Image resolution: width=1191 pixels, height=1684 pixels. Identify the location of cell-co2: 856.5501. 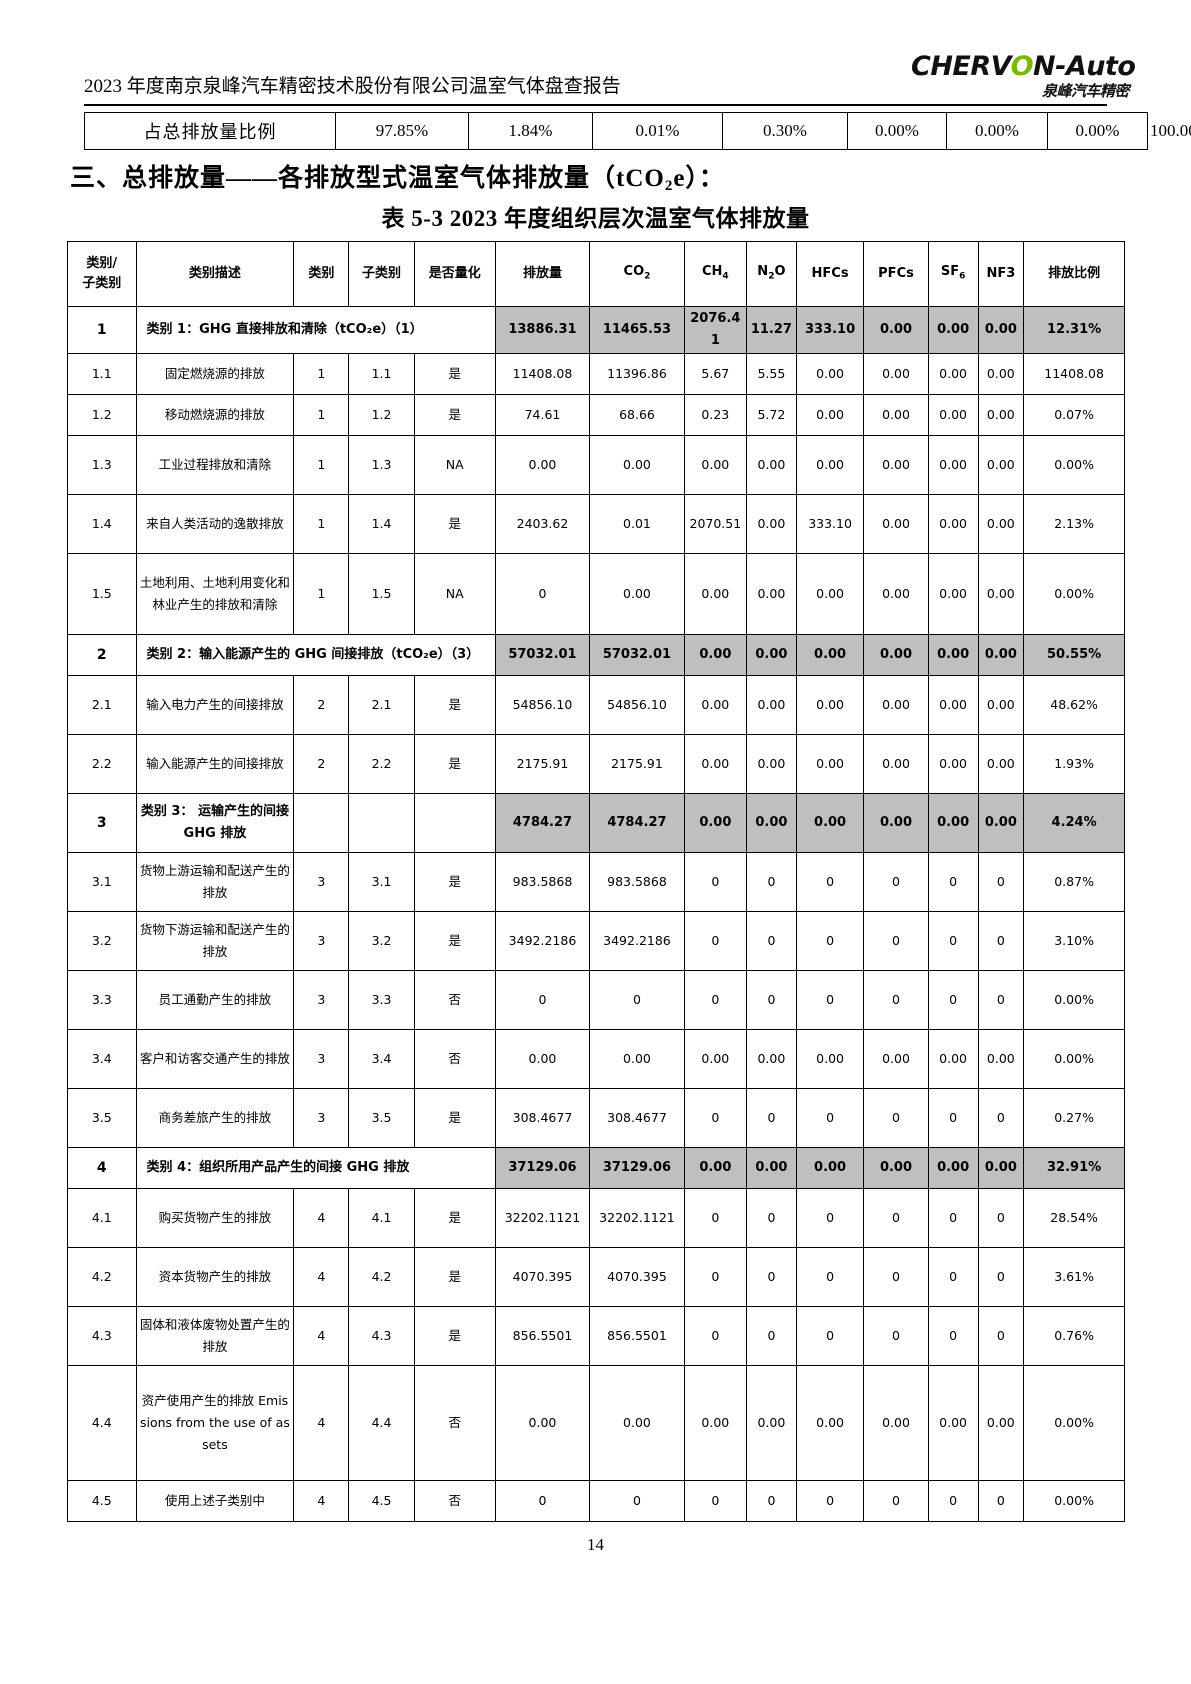
(637, 1336).